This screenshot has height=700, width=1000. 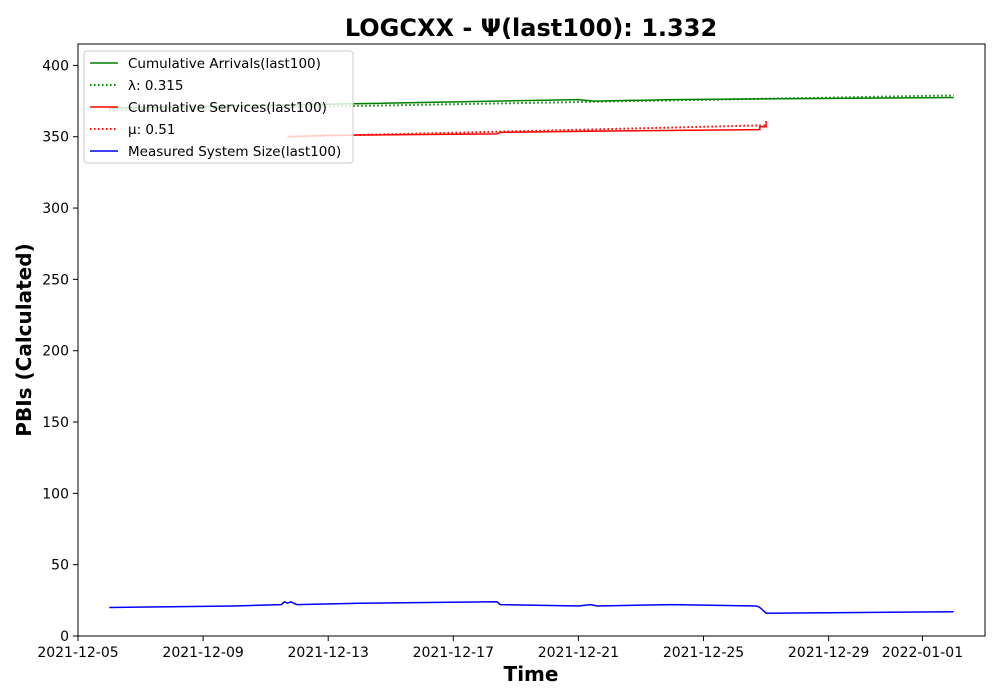 I want to click on x-tick-label-3: 2021-12-17, so click(x=453, y=653).